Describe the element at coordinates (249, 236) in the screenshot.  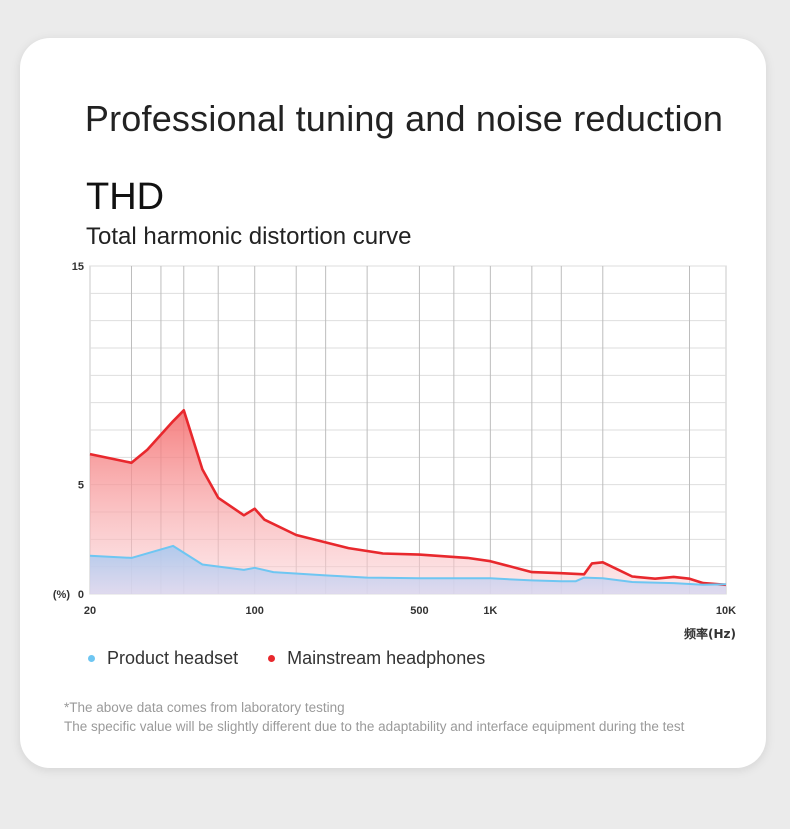
I see `chart-subtitle: Total harmonic distortion curve` at that location.